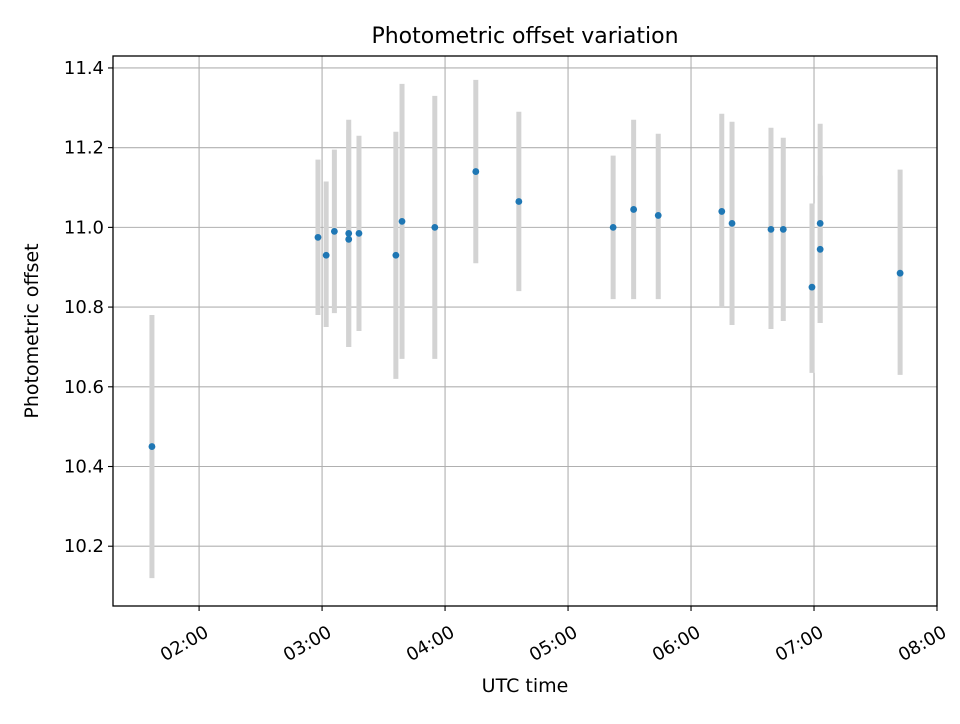 The image size is (960, 724). What do you see at coordinates (84, 68) in the screenshot?
I see `y-tick-label: 11.4` at bounding box center [84, 68].